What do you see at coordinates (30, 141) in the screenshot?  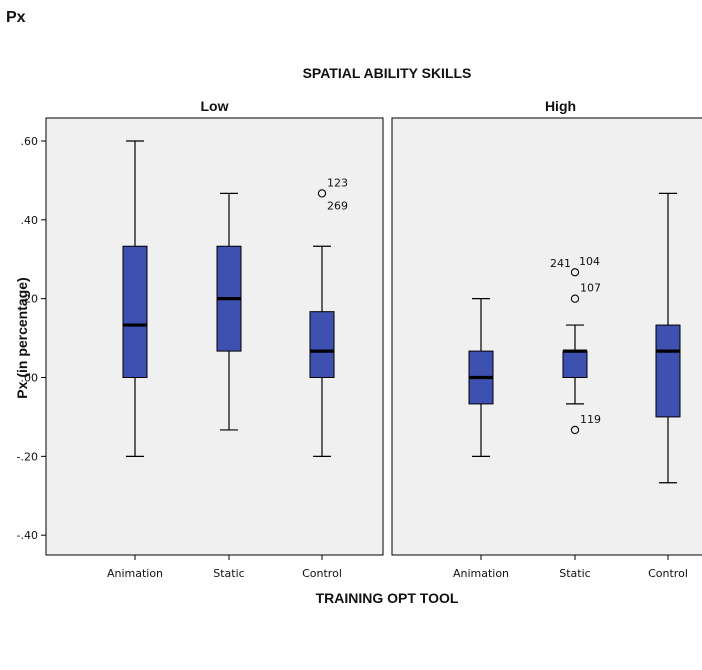 I see `y-tick-label: .60` at bounding box center [30, 141].